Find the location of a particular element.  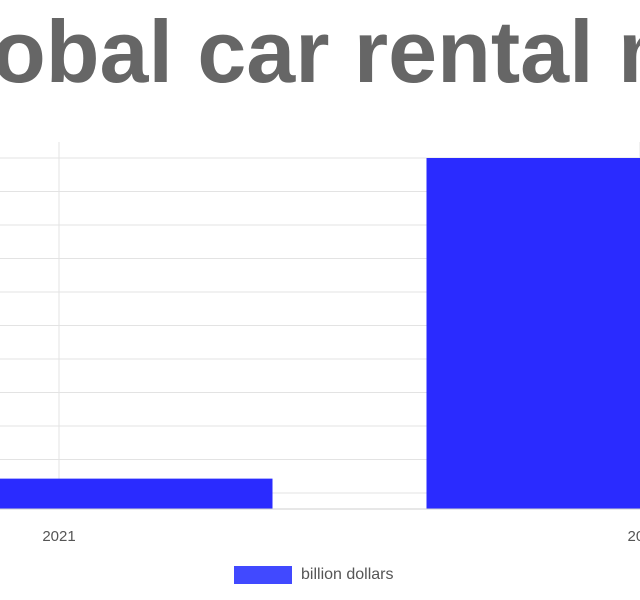

x-tick-label-202: 202 is located at coordinates (633, 536).